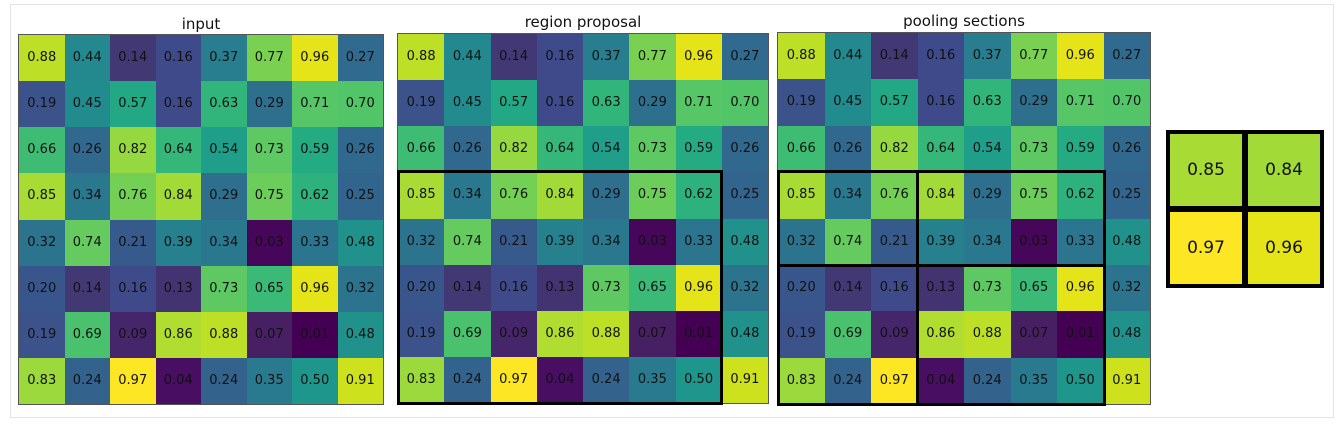 This screenshot has width=1344, height=424. I want to click on pooling-sections-cell: 0.07, so click(1033, 334).